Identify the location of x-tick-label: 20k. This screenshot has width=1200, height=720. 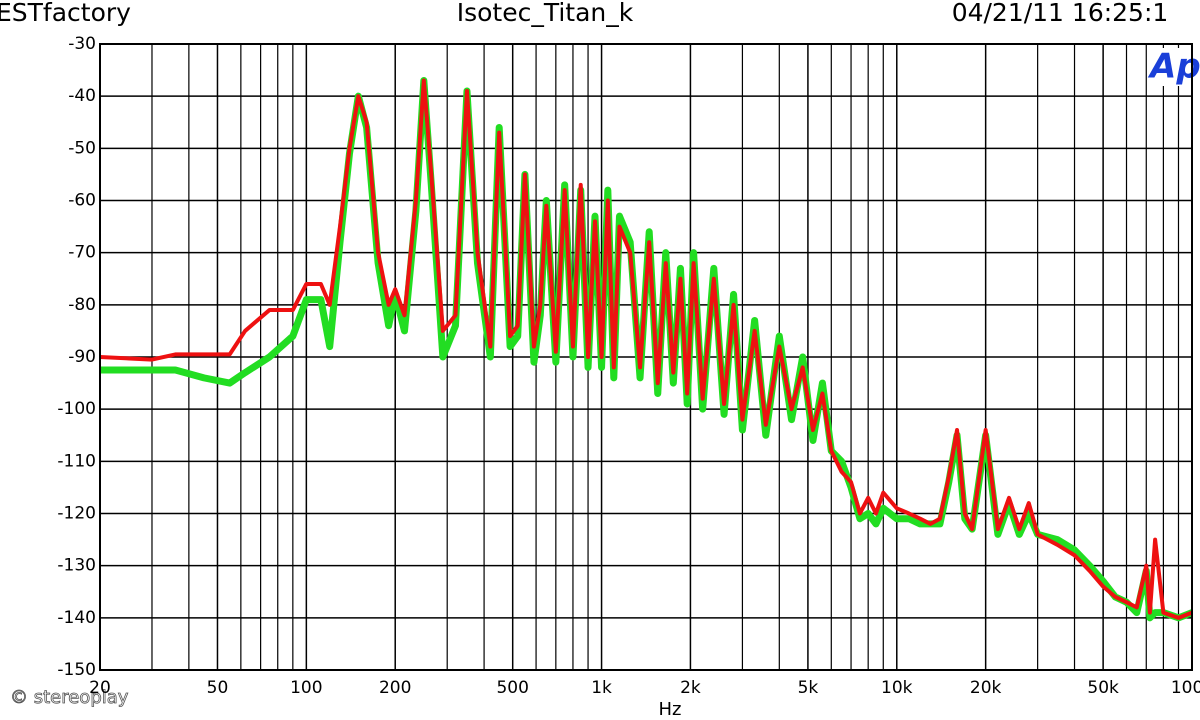
(986, 688).